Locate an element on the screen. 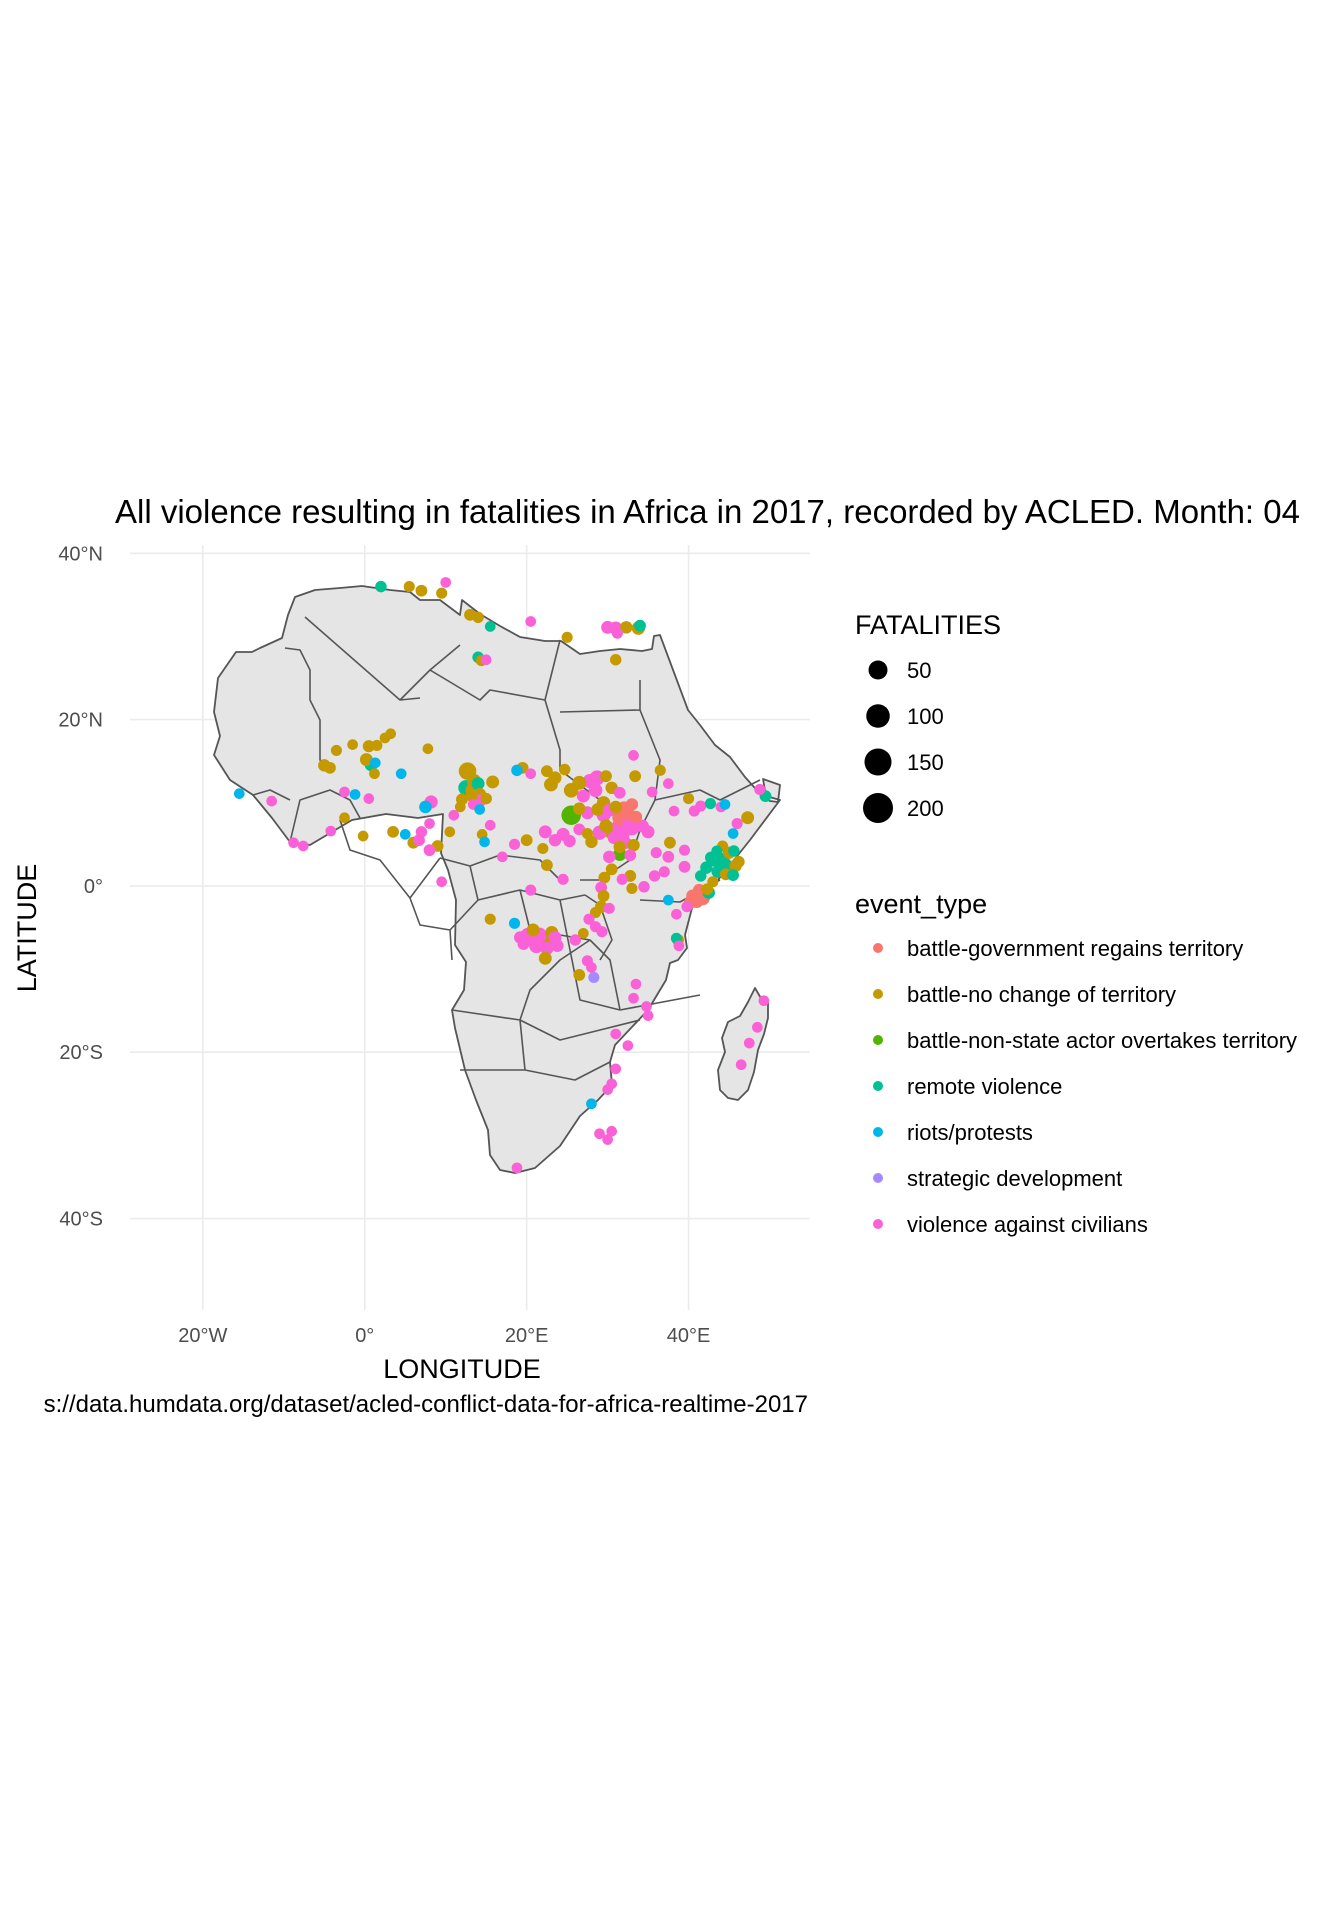 The height and width of the screenshot is (1920, 1344). y-tick-label: 20°N is located at coordinates (80, 721).